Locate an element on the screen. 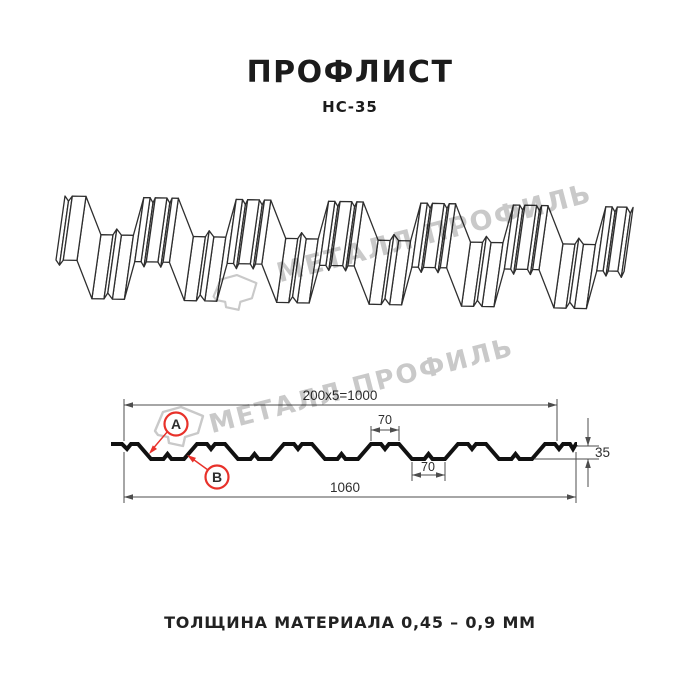  dim-flange-bottom: 70 is located at coordinates (428, 467).